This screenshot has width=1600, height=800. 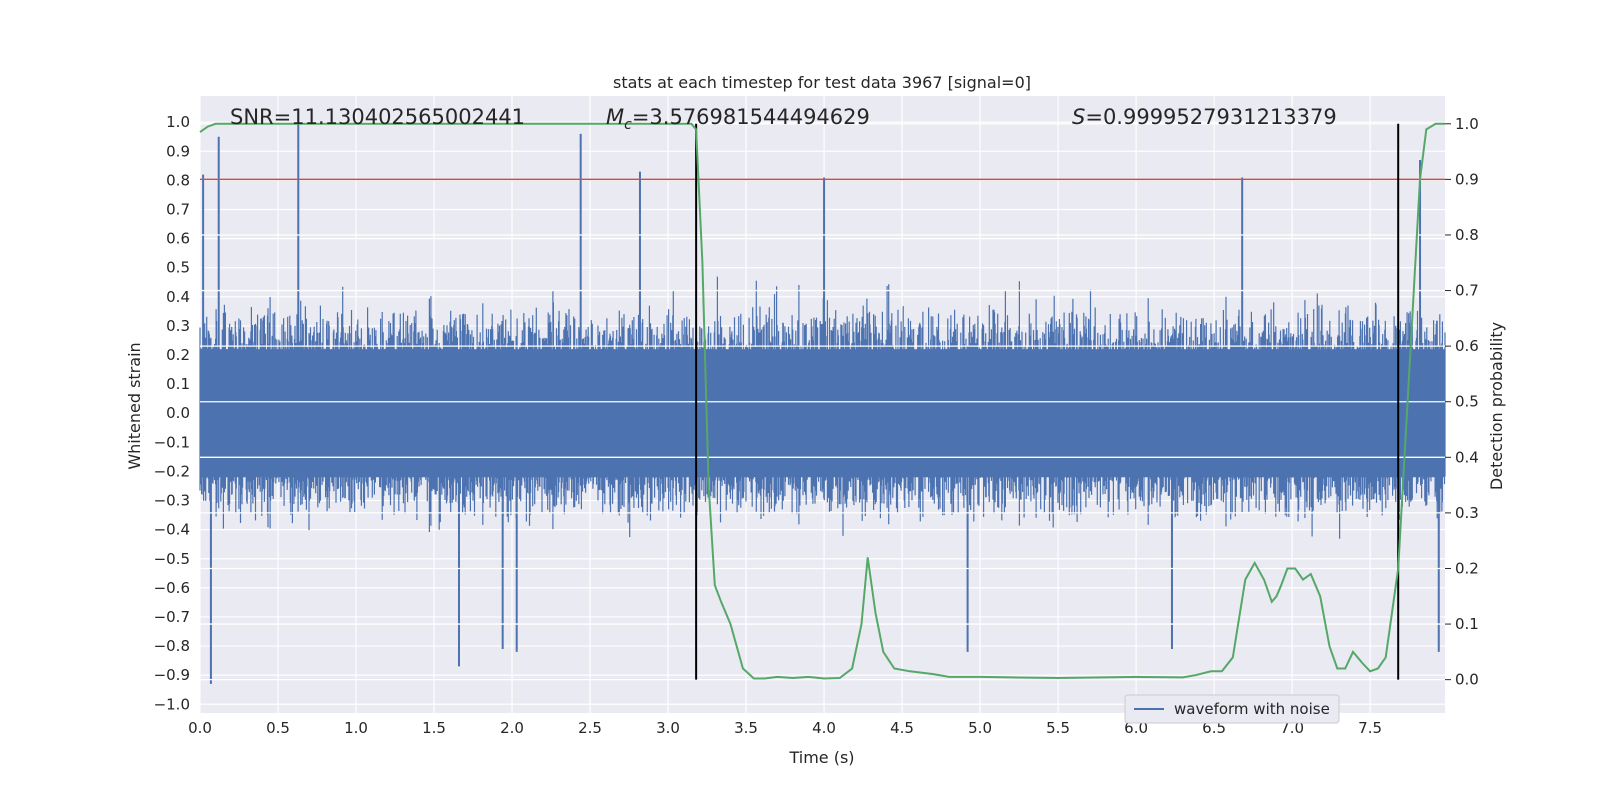 I want to click on x-tick-label: 5.5, so click(x=1058, y=728).